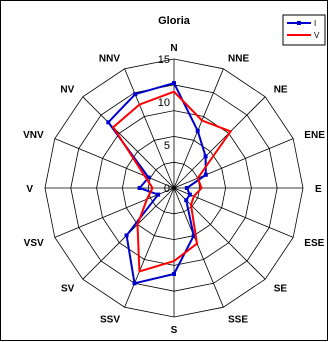 Image resolution: width=329 pixels, height=342 pixels. What do you see at coordinates (173, 48) in the screenshot?
I see `direction-label: N` at bounding box center [173, 48].